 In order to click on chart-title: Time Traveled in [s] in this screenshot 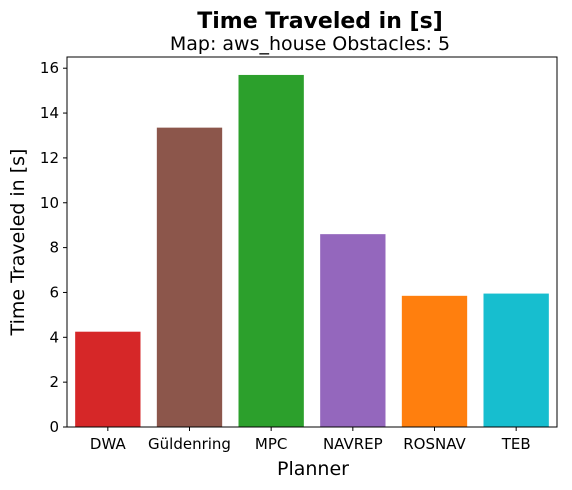, I will do `click(320, 21)`.